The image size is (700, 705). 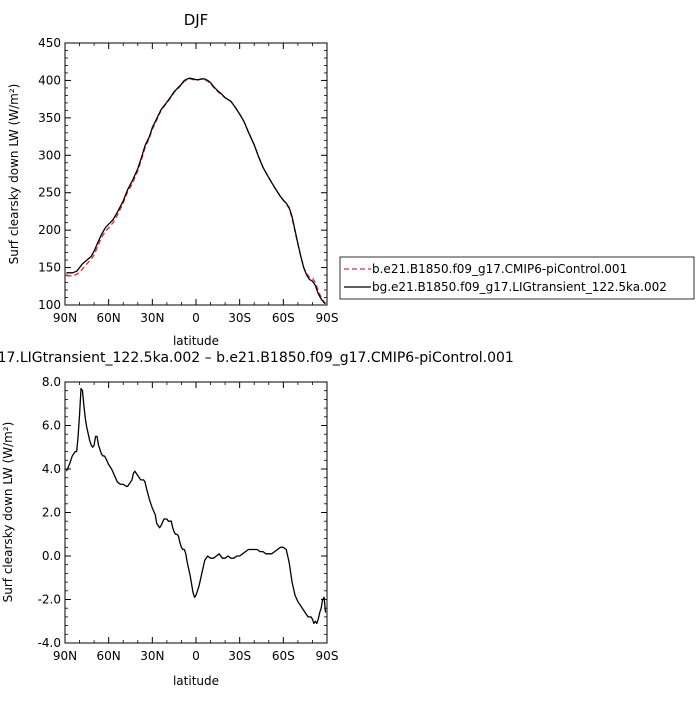 I want to click on bottom-y-tick-labels: -4.0 -2.0 0.0 2.0 4.0 6.0 8.0, so click(x=49, y=512).